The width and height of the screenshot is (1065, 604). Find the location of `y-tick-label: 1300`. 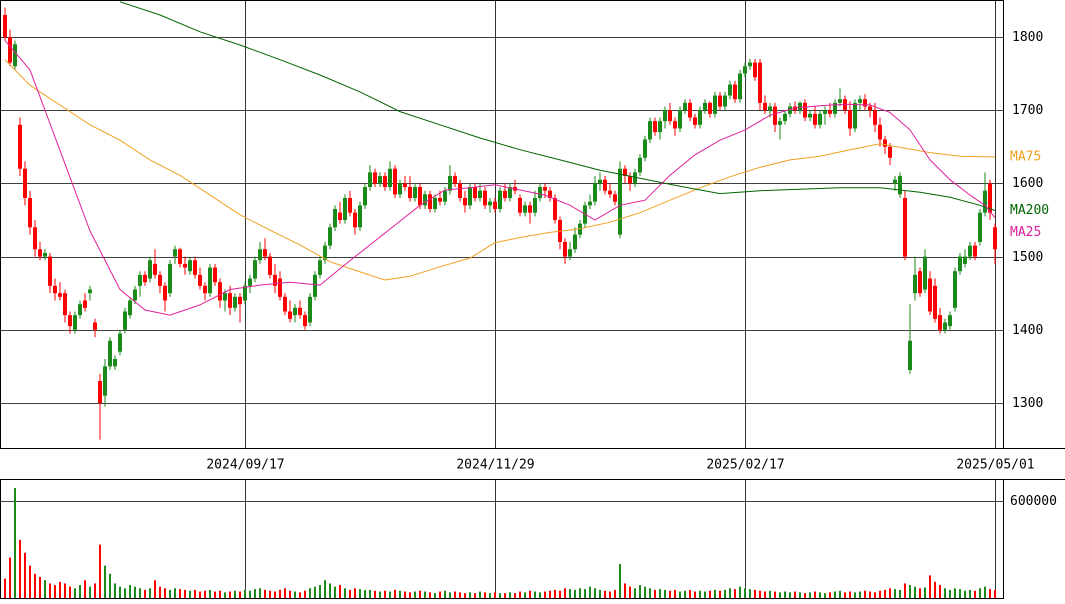

y-tick-label: 1300 is located at coordinates (1027, 403).